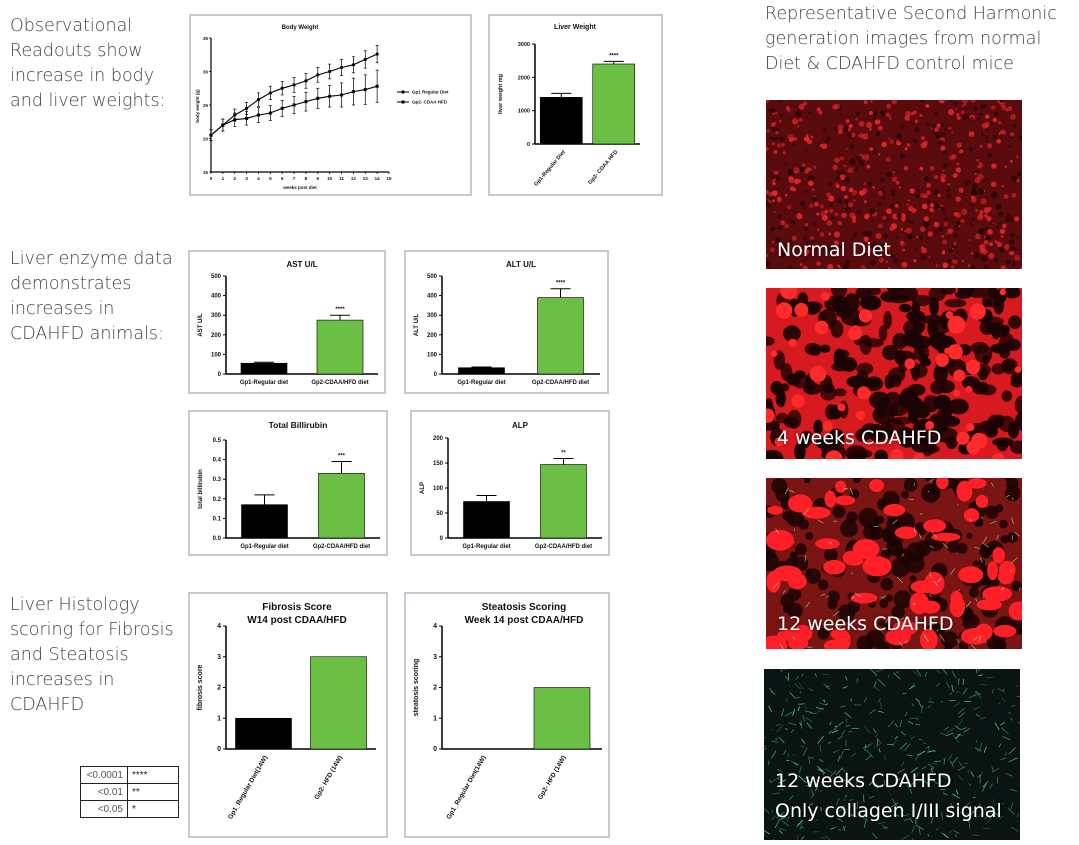  What do you see at coordinates (894, 563) in the screenshot?
I see `shg-image-12-weeks: 12 weeks CDAHFD` at bounding box center [894, 563].